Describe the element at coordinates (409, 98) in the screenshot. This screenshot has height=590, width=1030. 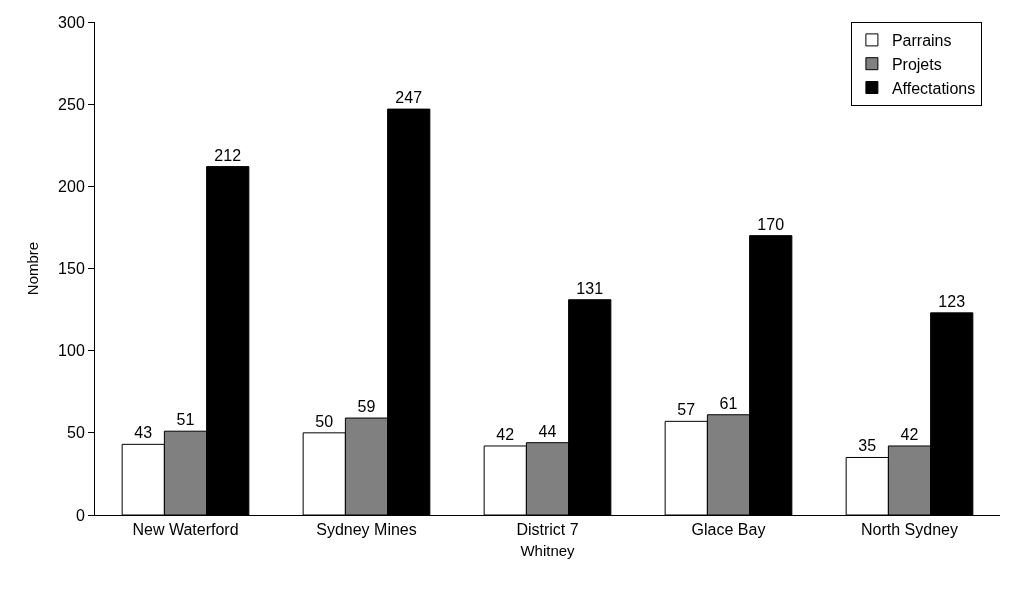
I see `data-label: 247` at that location.